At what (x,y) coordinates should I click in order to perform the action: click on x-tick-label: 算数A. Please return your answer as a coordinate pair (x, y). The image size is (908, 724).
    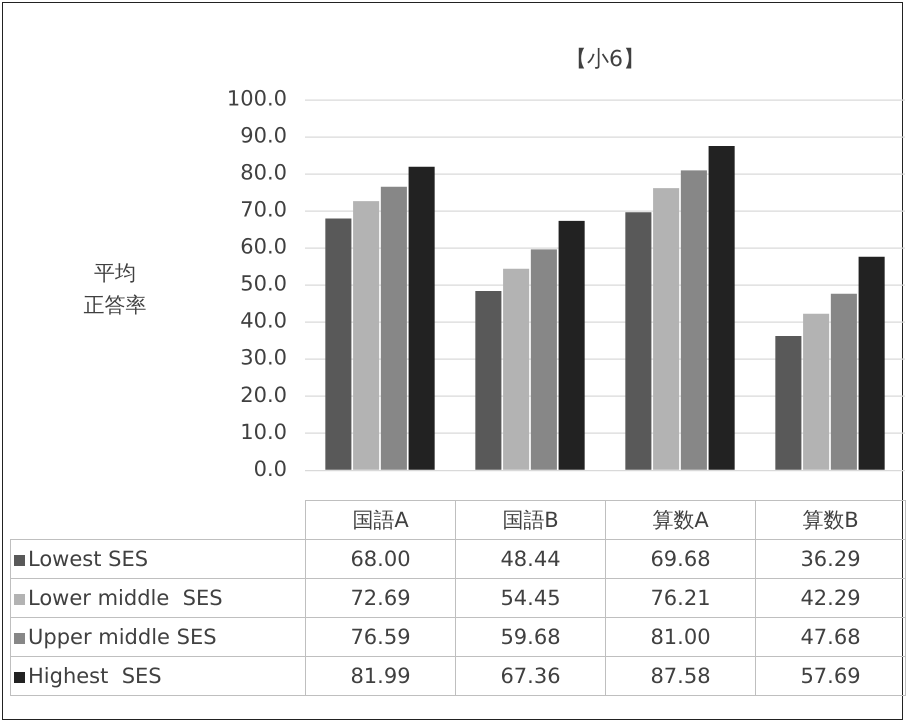
    Looking at the image, I should click on (681, 520).